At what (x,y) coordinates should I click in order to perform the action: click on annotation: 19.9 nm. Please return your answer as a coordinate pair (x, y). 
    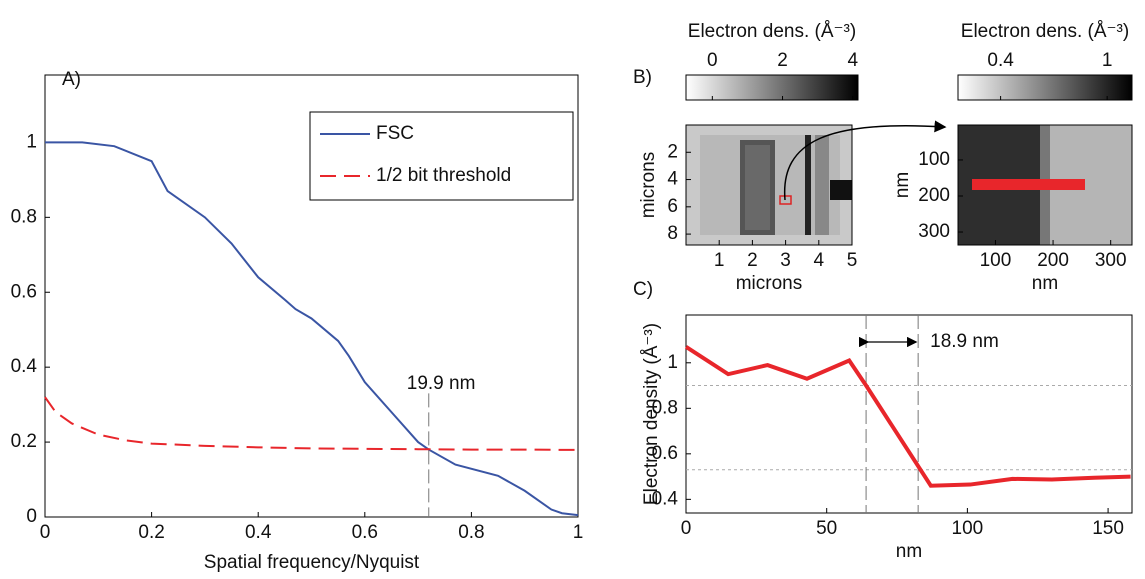
    Looking at the image, I should click on (441, 383).